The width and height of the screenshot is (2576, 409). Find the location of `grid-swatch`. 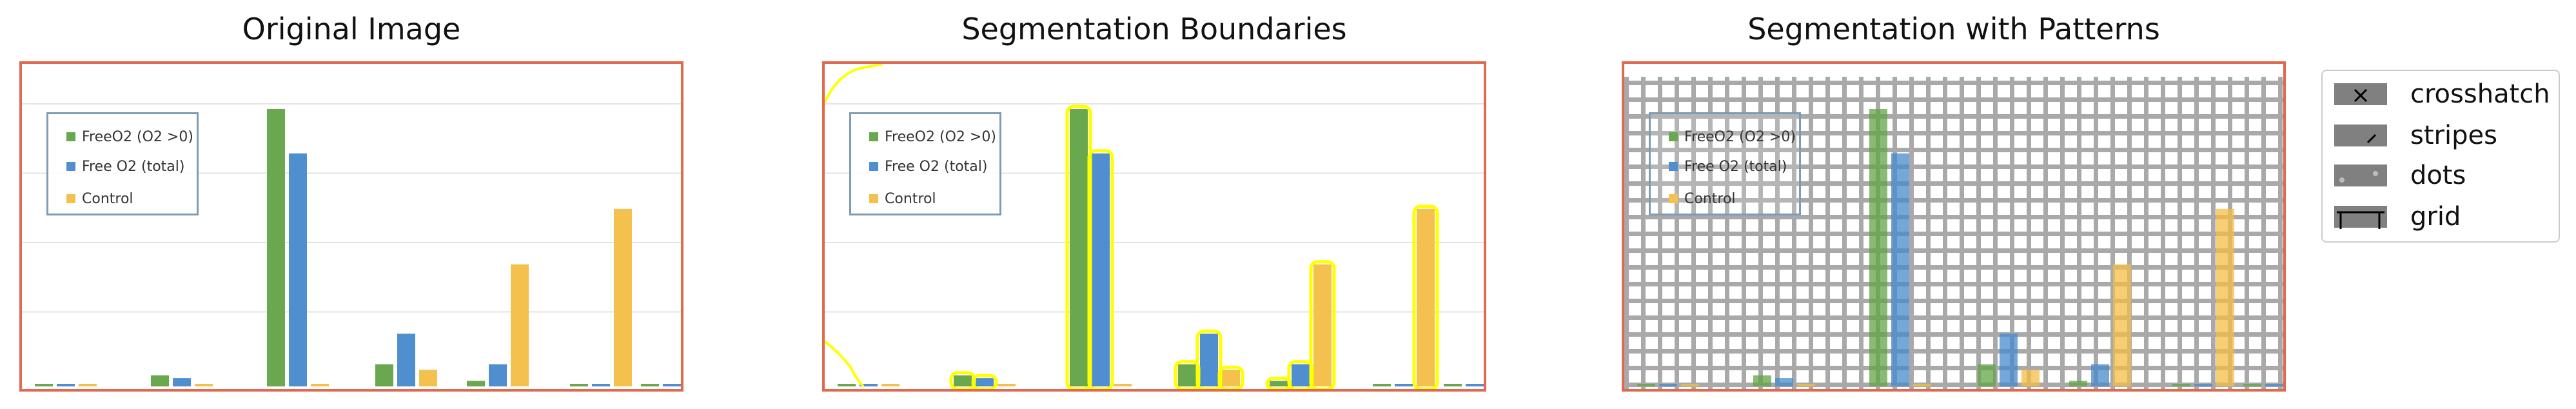

grid-swatch is located at coordinates (2360, 217).